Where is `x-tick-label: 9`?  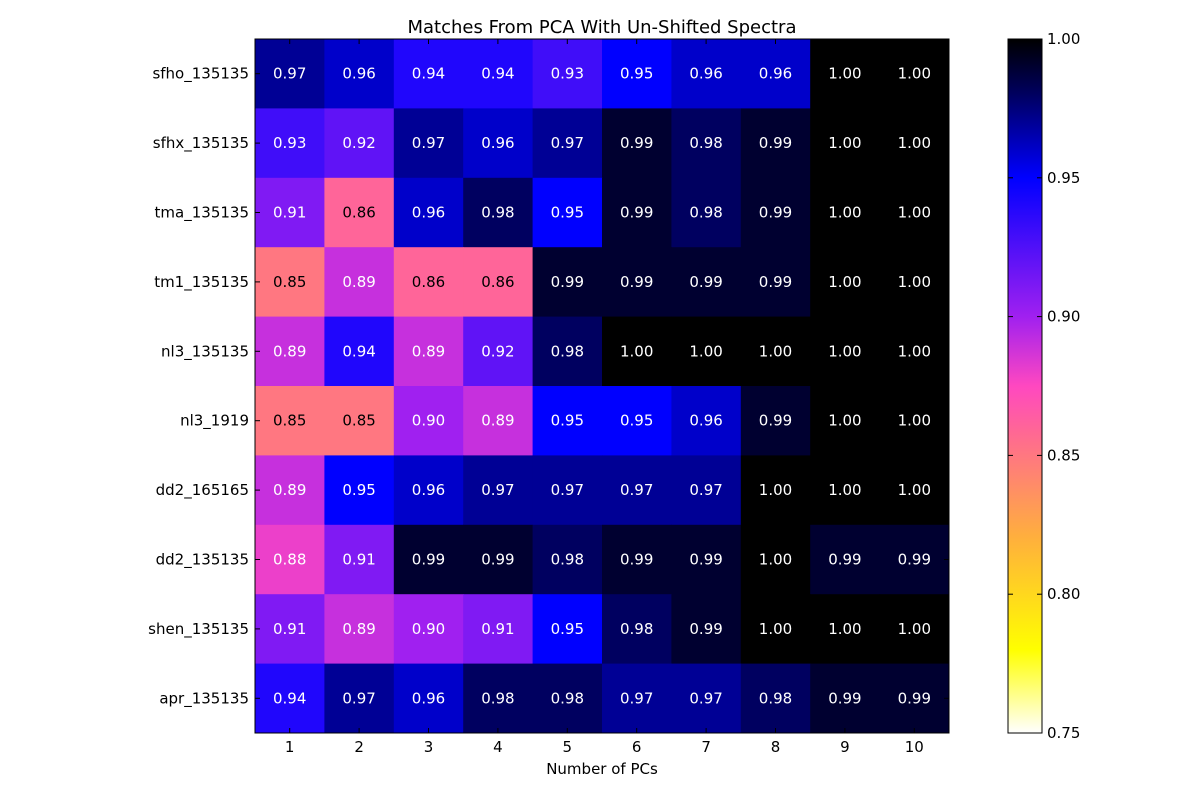
x-tick-label: 9 is located at coordinates (845, 747).